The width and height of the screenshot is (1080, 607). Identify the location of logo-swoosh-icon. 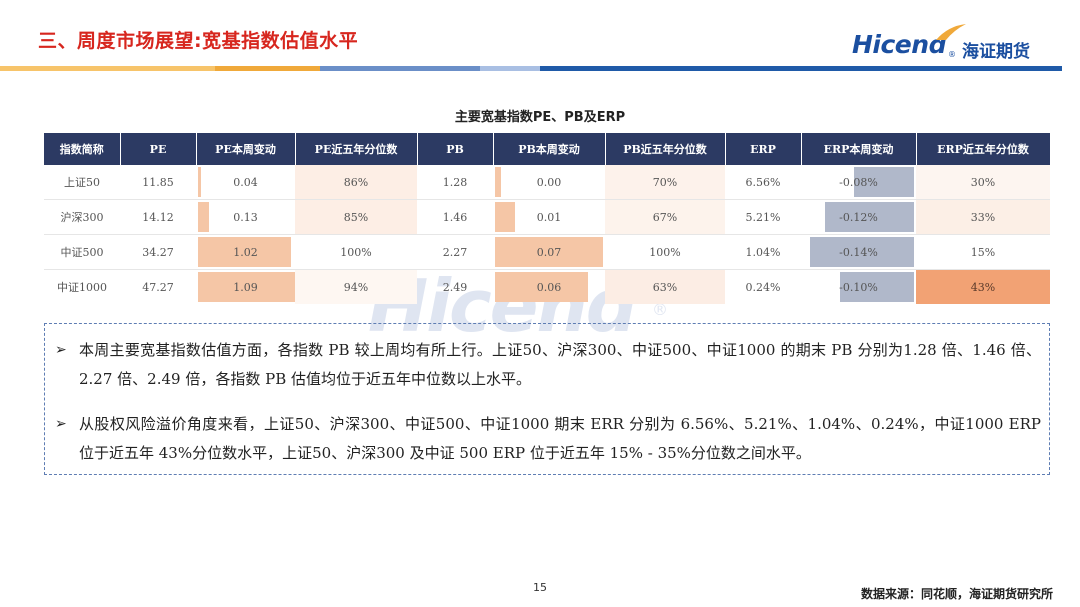
(951, 32).